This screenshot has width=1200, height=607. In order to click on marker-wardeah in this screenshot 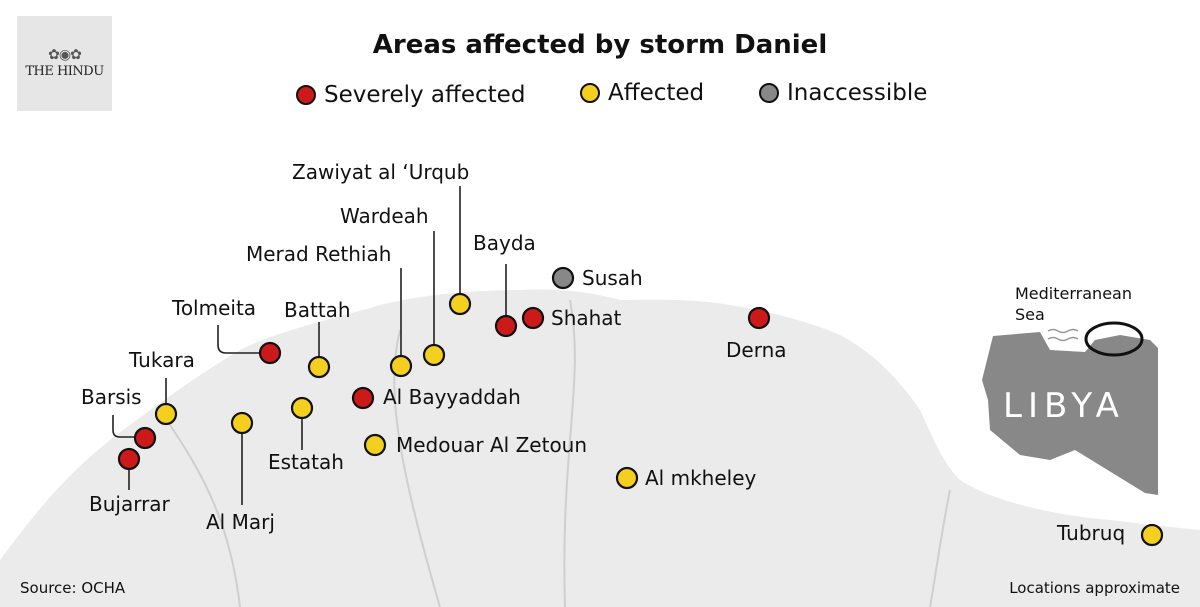, I will do `click(434, 355)`.